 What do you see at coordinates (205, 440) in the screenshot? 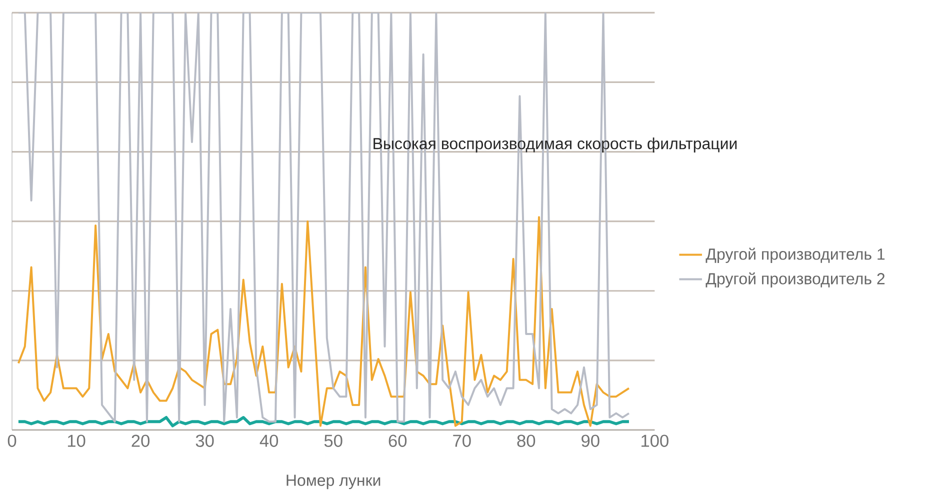
I see `x-tick-label: 30` at bounding box center [205, 440].